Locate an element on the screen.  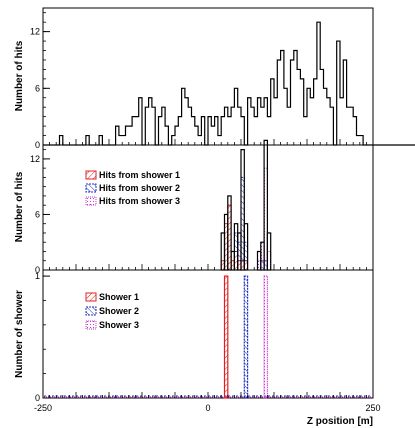
x-axis-label: Z position [m] is located at coordinates (340, 421).